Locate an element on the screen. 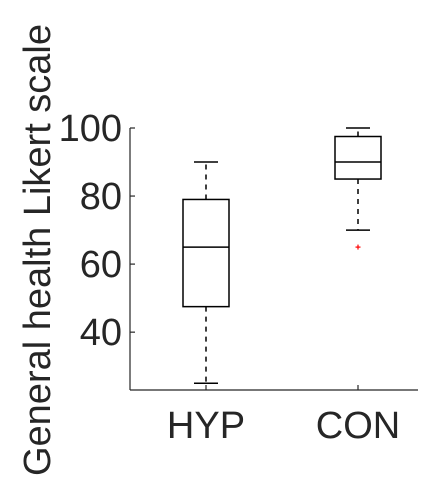  y-axis-label: General health Likert scale is located at coordinates (38, 250).